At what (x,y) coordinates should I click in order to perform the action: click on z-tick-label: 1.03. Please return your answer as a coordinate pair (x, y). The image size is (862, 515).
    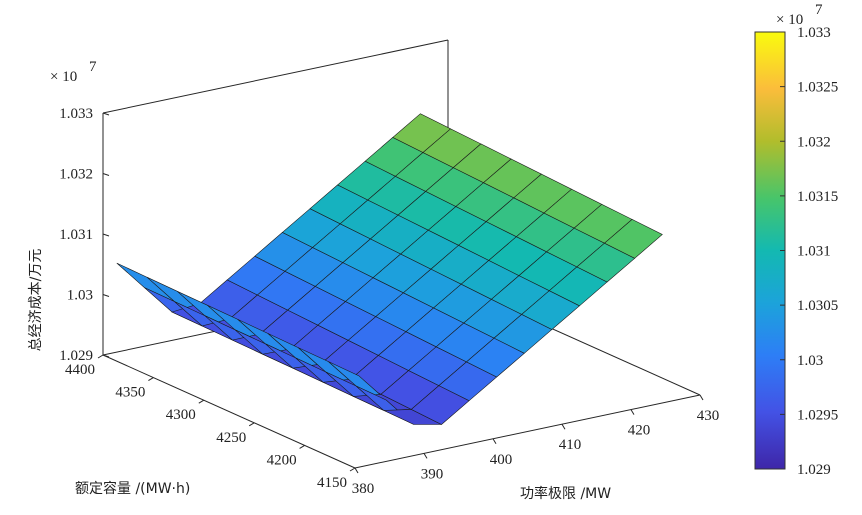
    Looking at the image, I should click on (80, 296).